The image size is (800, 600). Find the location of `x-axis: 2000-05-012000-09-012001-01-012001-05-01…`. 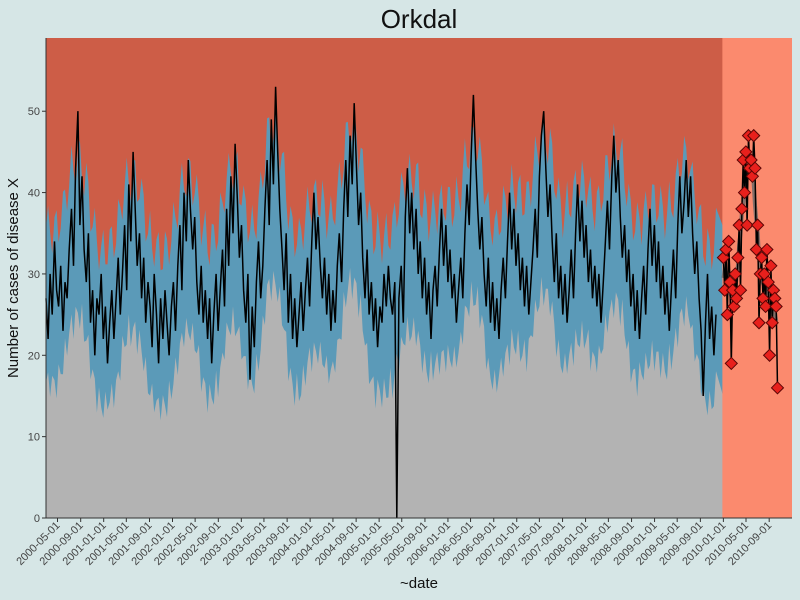

x-axis: 2000-05-012000-09-012001-01-012001-05-01… is located at coordinates (403, 542).